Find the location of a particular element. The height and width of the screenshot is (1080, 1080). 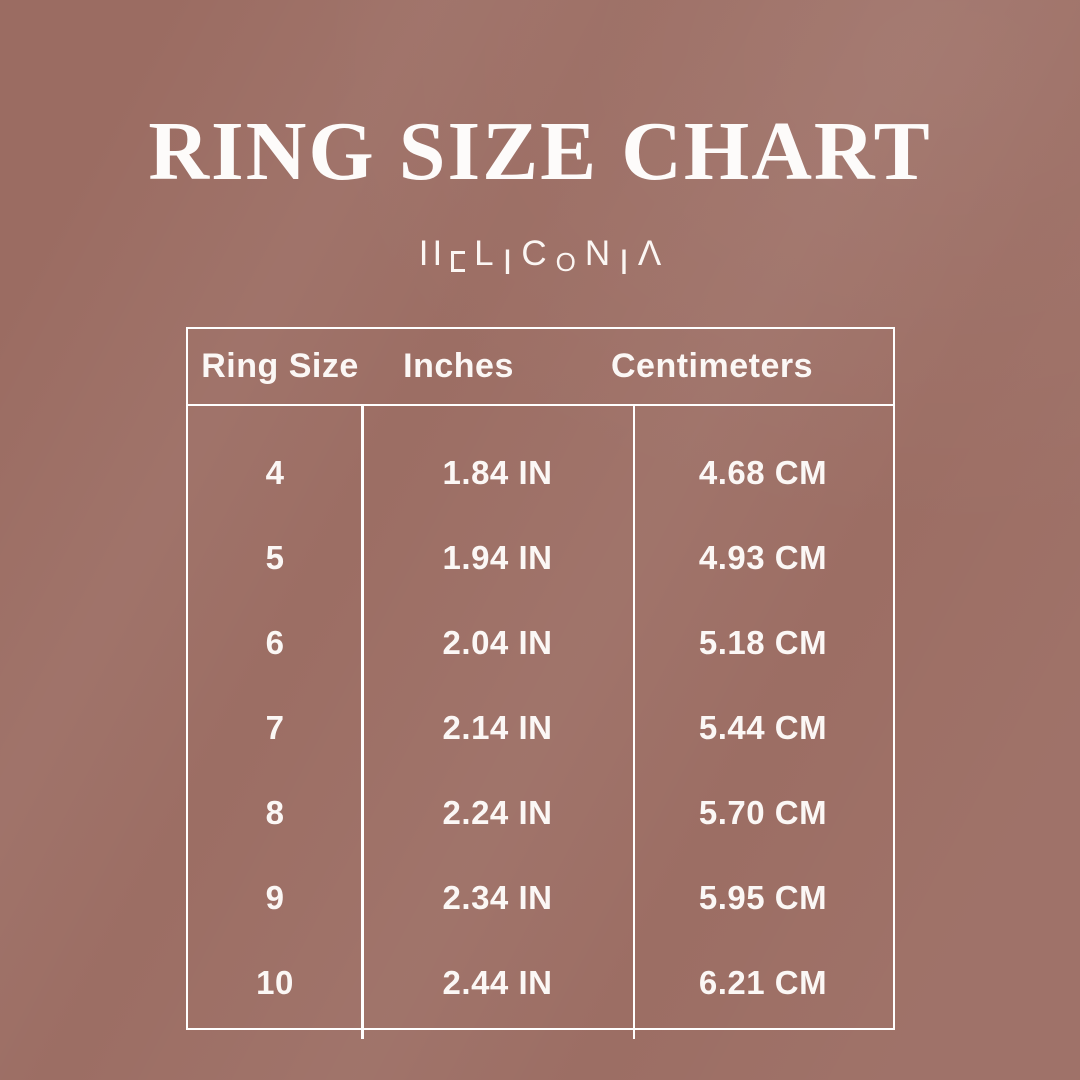

brand-letter: L is located at coordinates (484, 253).